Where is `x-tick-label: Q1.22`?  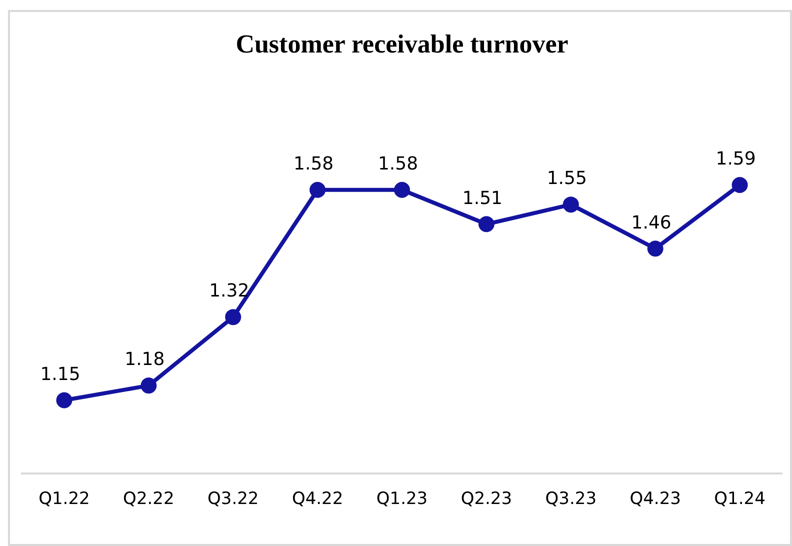
x-tick-label: Q1.22 is located at coordinates (64, 499).